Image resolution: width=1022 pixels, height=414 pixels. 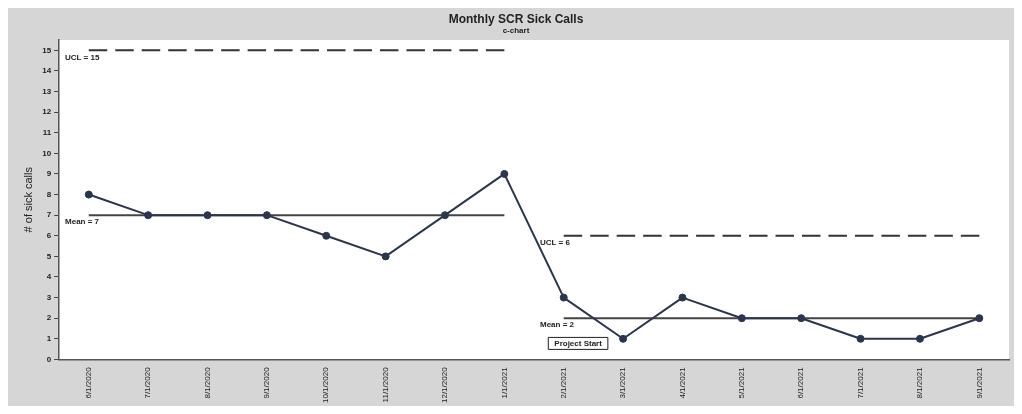 I want to click on y-tick-label: 1, so click(x=49, y=339).